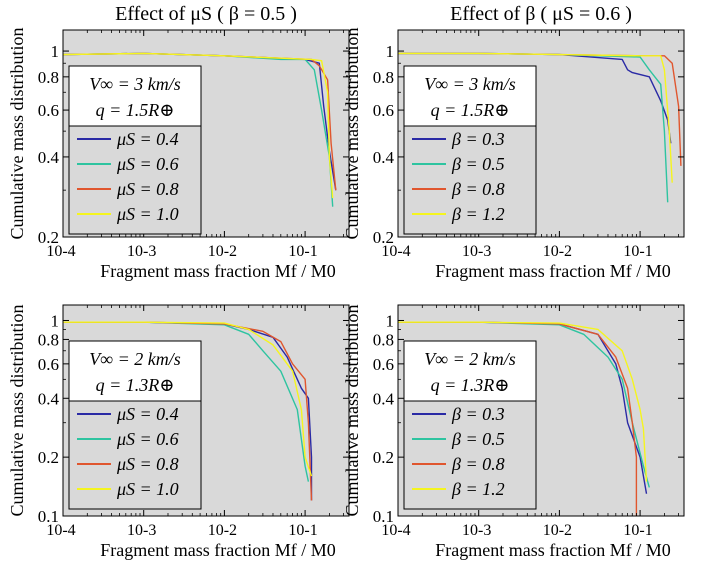 This screenshot has width=708, height=571. I want to click on legend-entry: μS = 0.8, so click(147, 464).